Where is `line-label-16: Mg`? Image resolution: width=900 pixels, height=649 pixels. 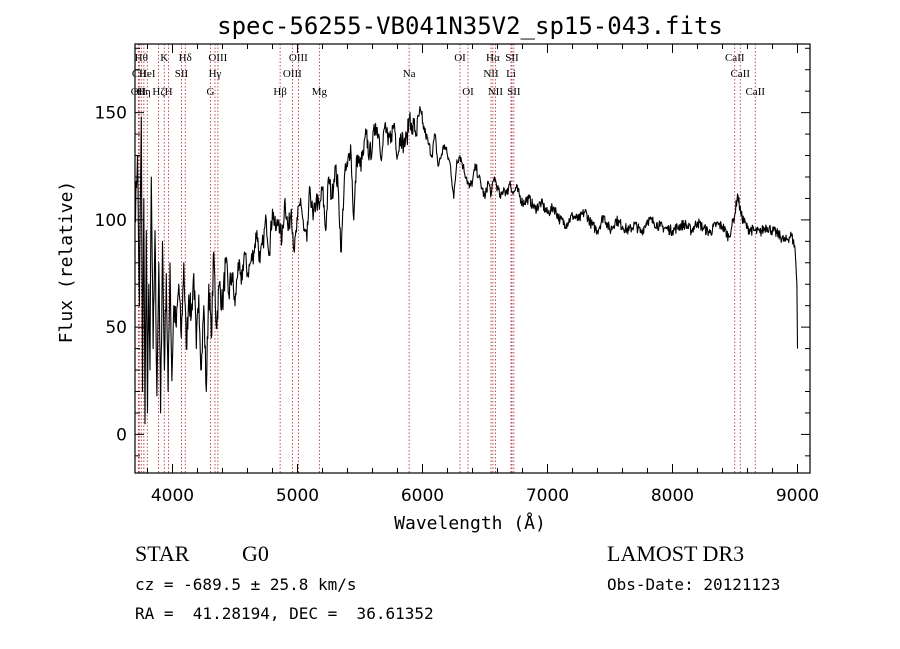
line-label-16: Mg is located at coordinates (320, 92).